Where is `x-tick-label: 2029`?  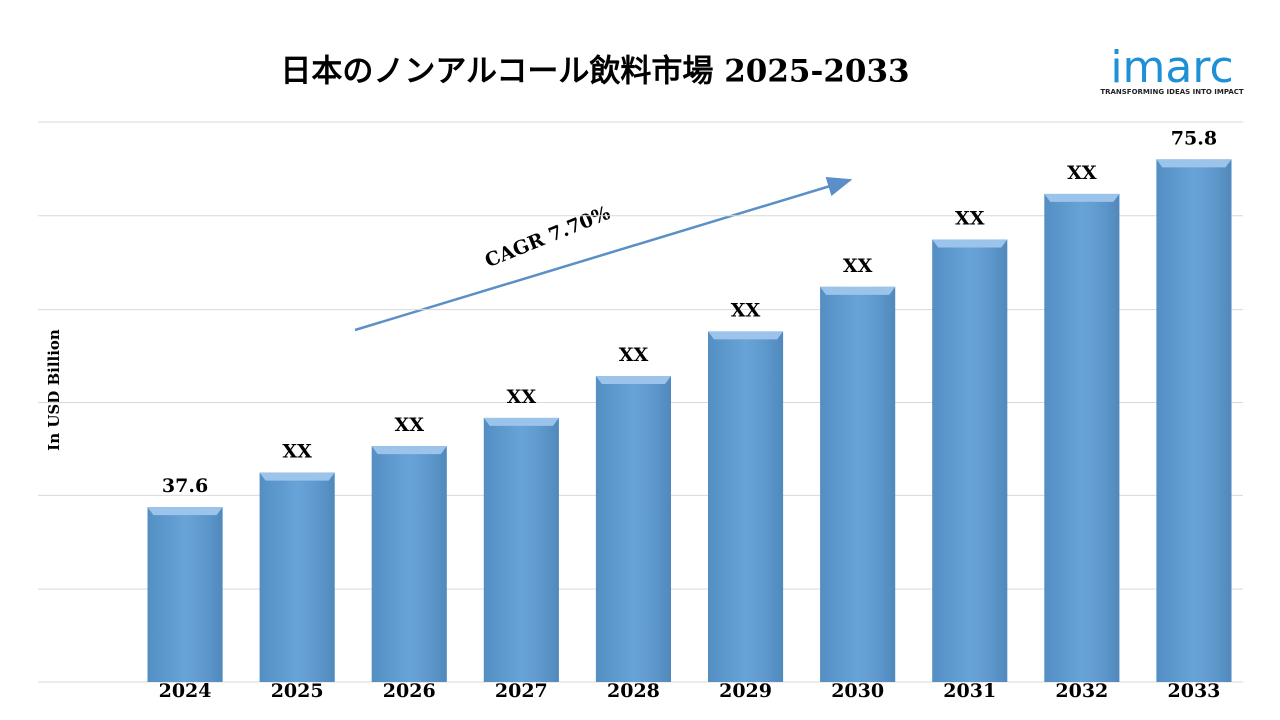 x-tick-label: 2029 is located at coordinates (745, 691).